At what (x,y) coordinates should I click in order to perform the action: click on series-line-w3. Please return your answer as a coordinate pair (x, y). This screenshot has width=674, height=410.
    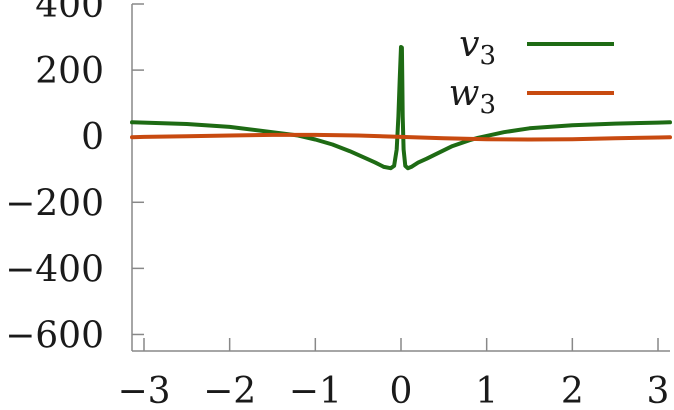
    Looking at the image, I should click on (401, 137).